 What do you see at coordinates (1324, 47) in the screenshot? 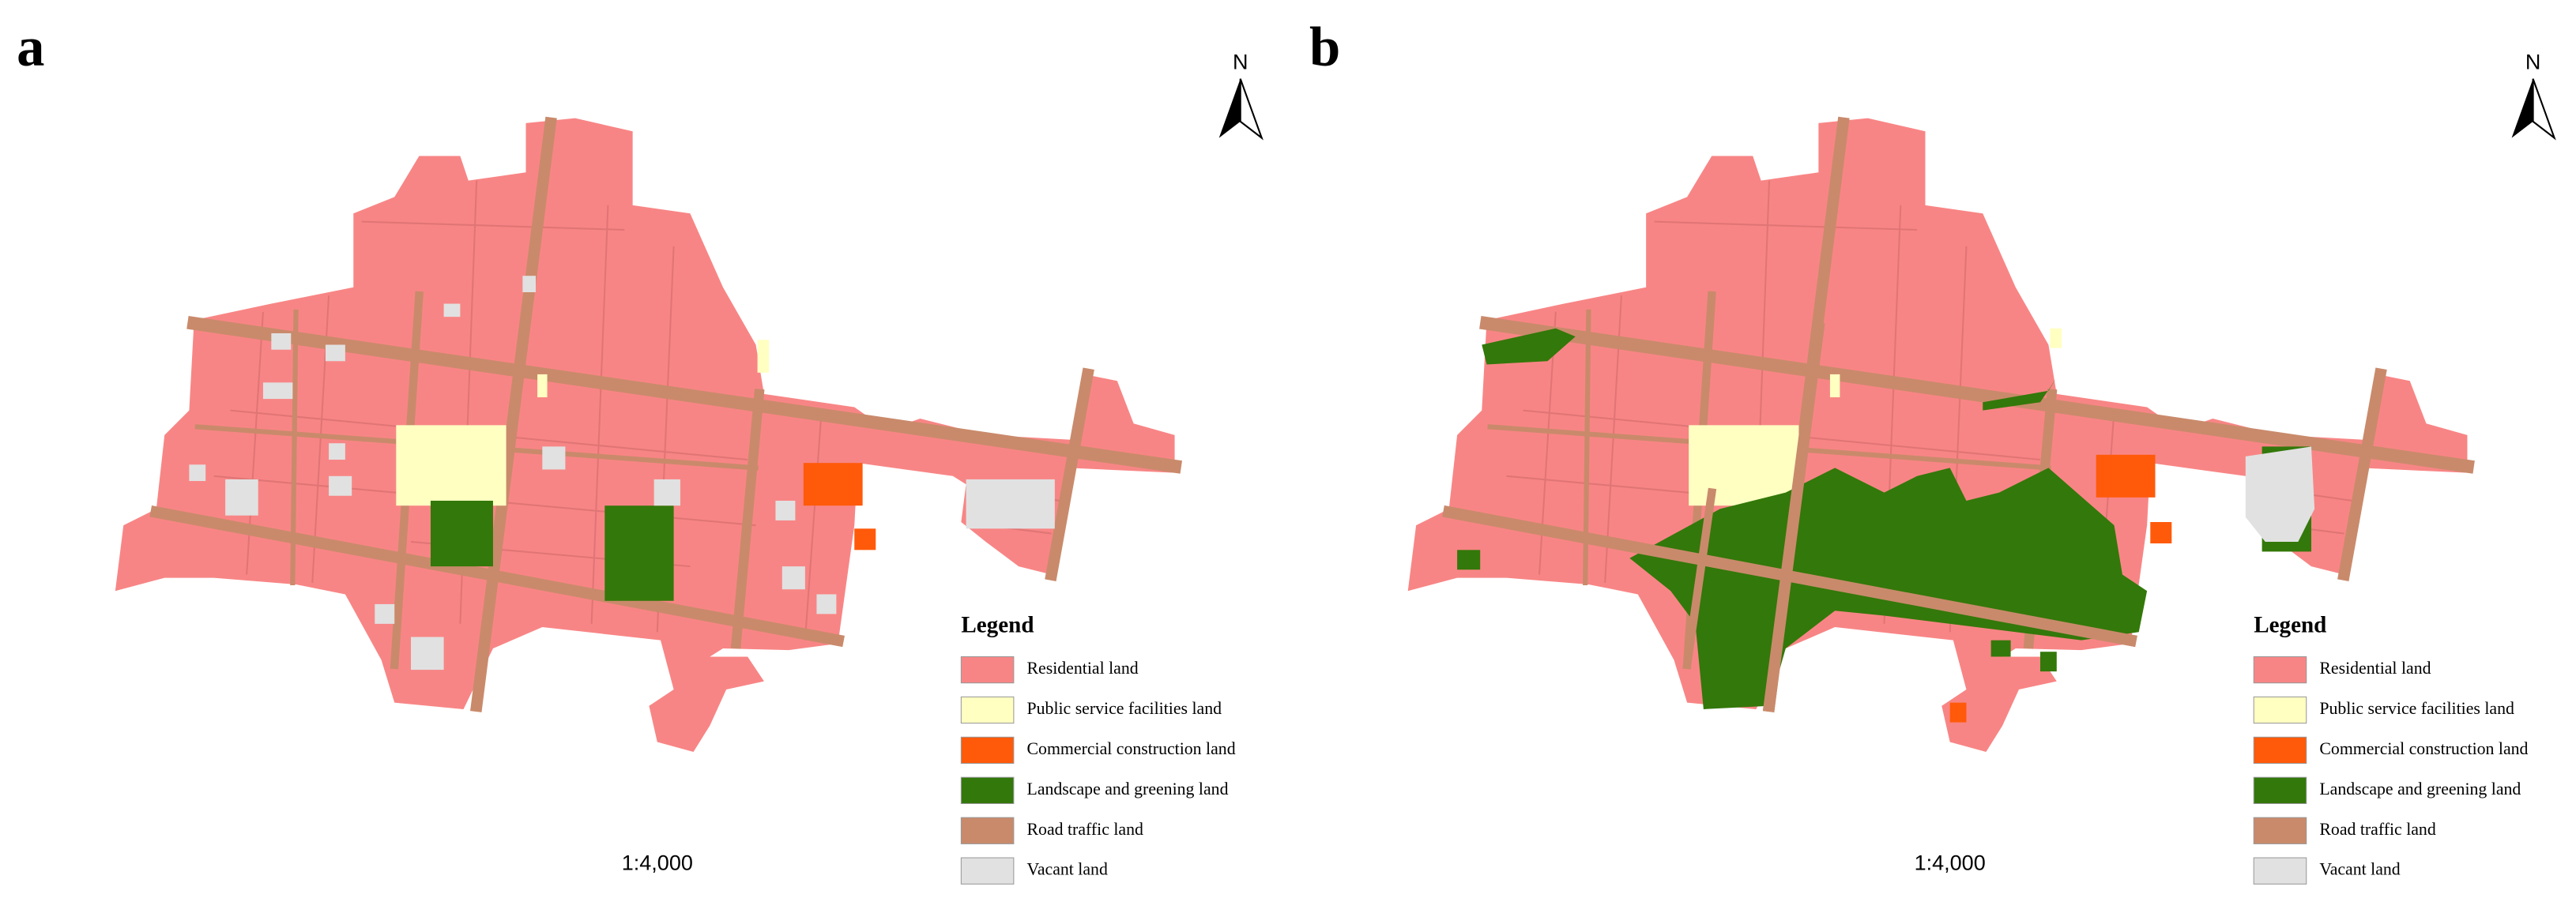
I see `panel-label: b` at bounding box center [1324, 47].